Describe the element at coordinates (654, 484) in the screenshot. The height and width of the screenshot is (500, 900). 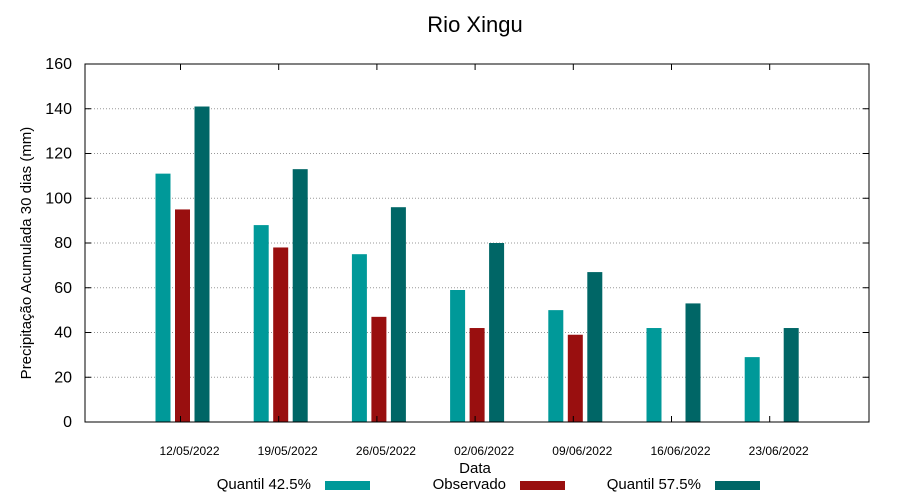
I see `legend-label: Quantil 57.5%` at that location.